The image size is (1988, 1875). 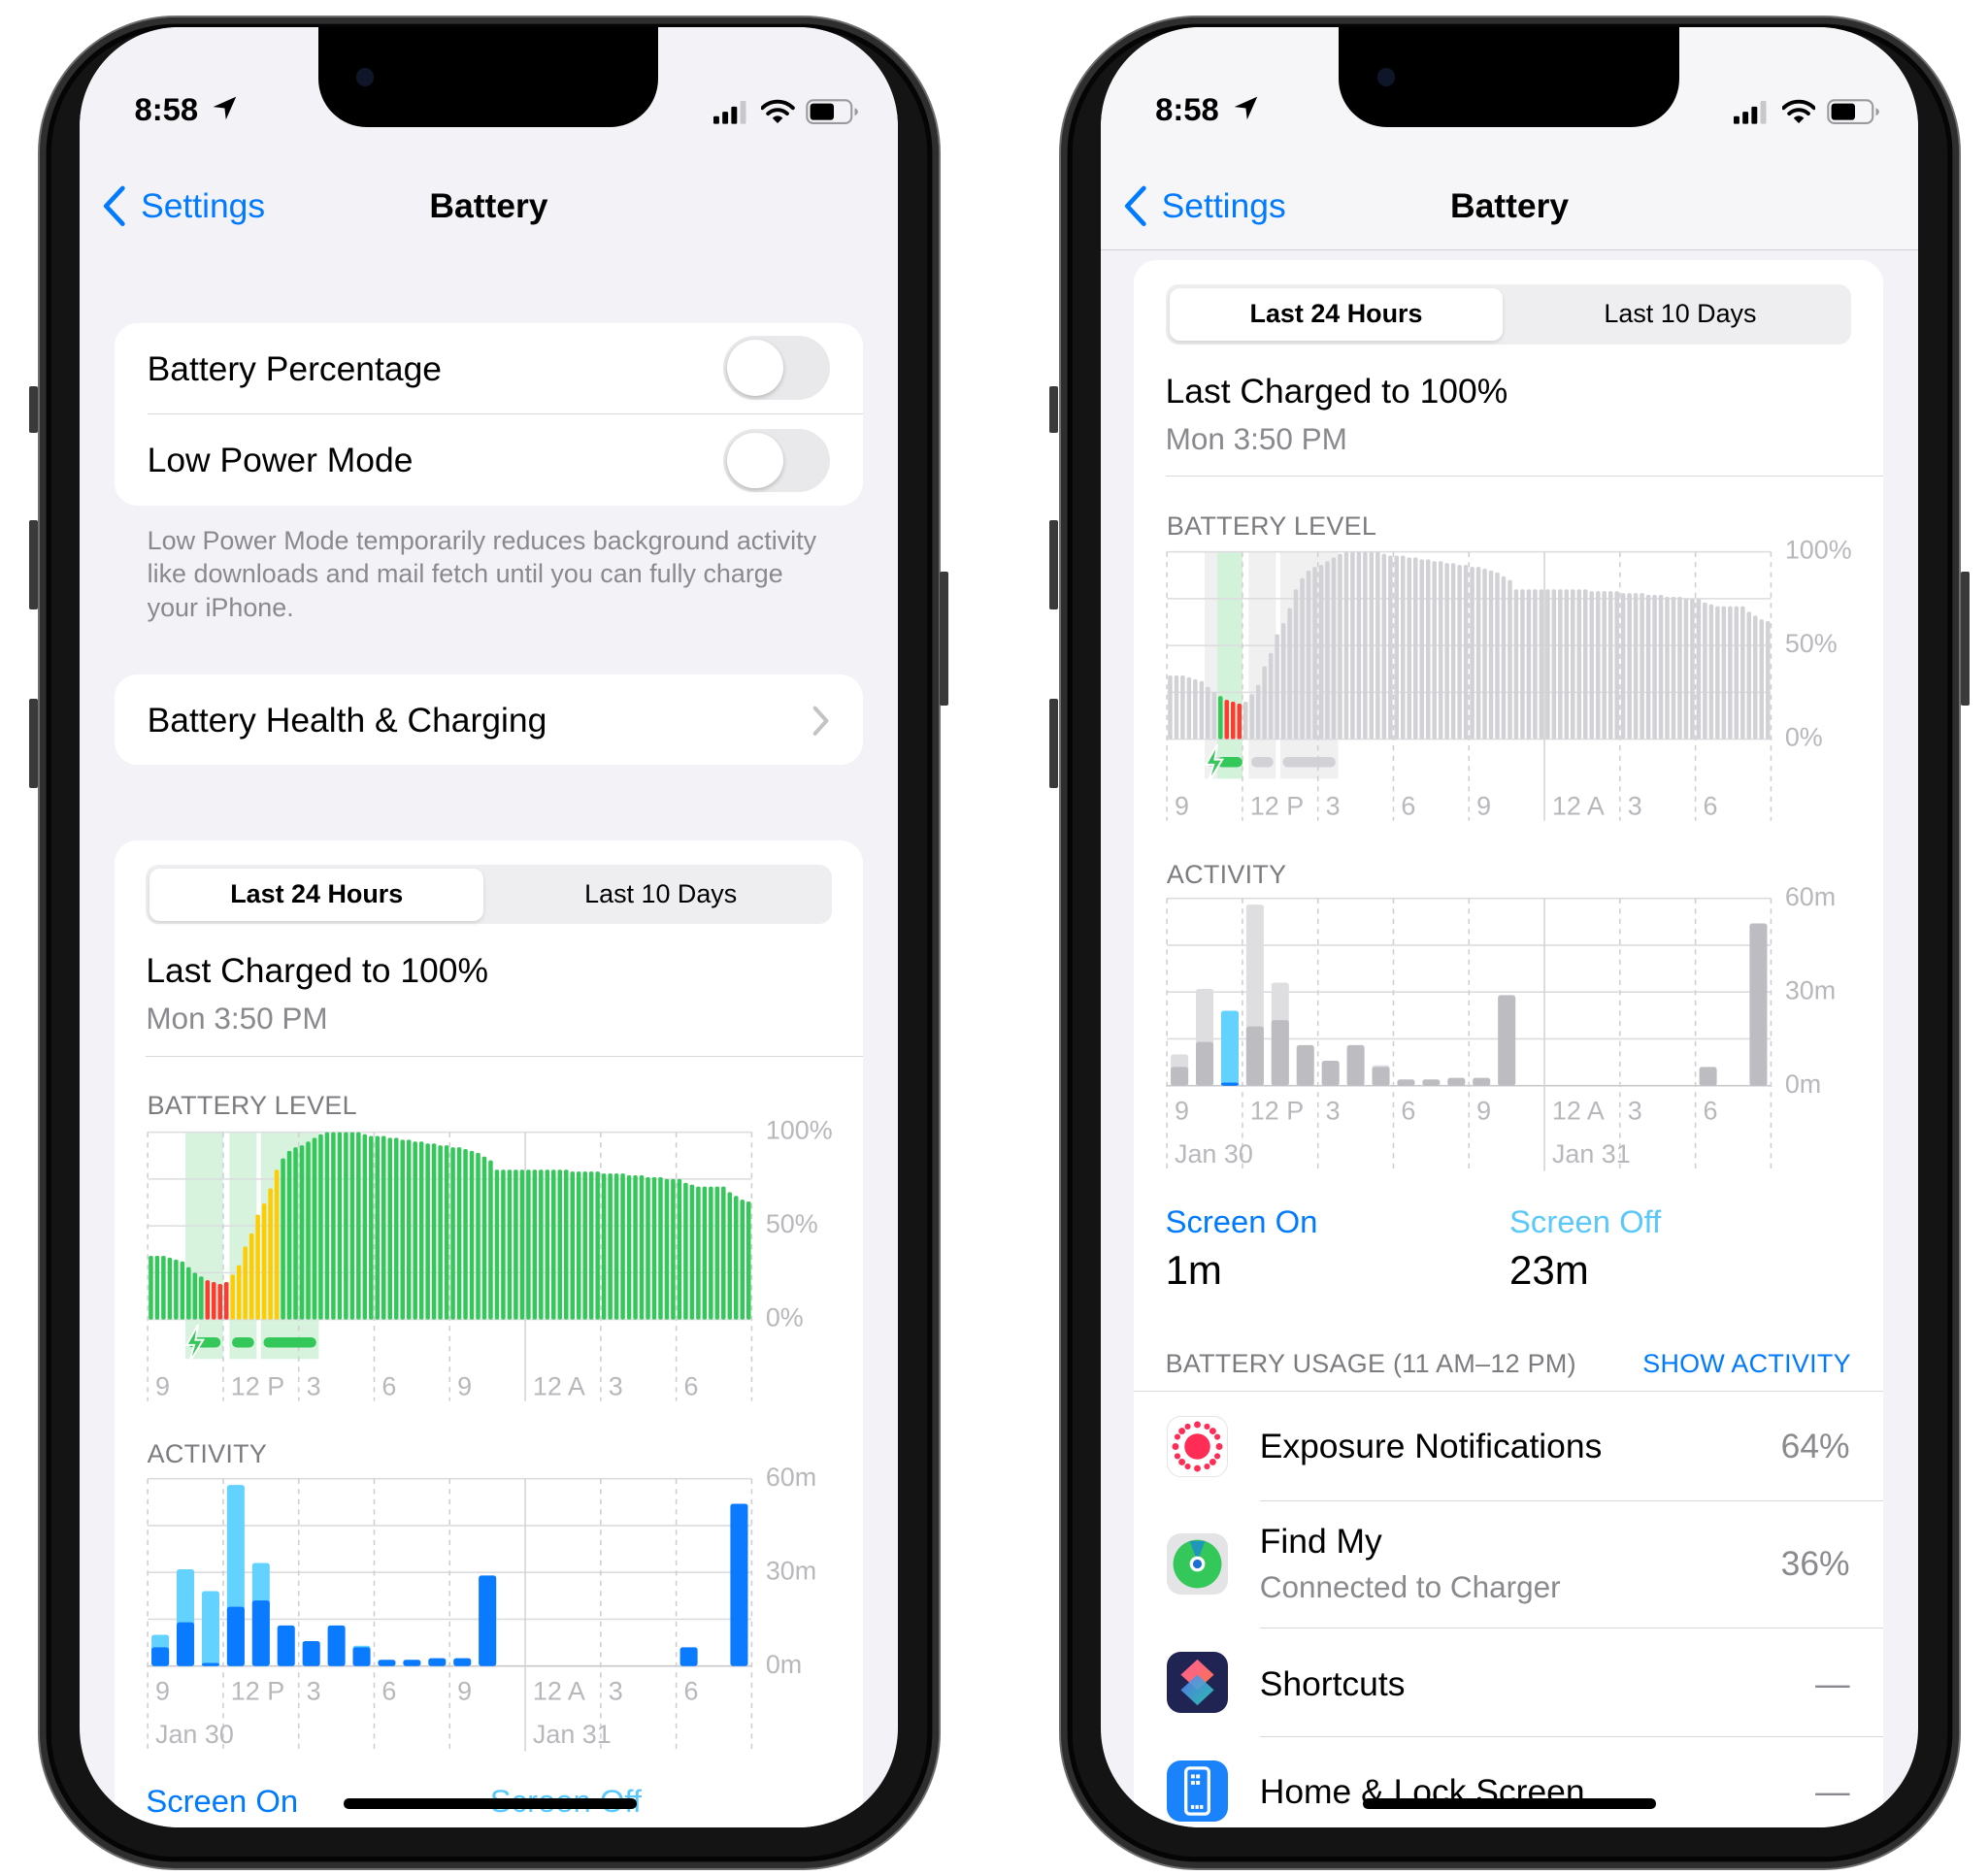 What do you see at coordinates (558, 1385) in the screenshot?
I see `battery-x-tick: 12 A` at bounding box center [558, 1385].